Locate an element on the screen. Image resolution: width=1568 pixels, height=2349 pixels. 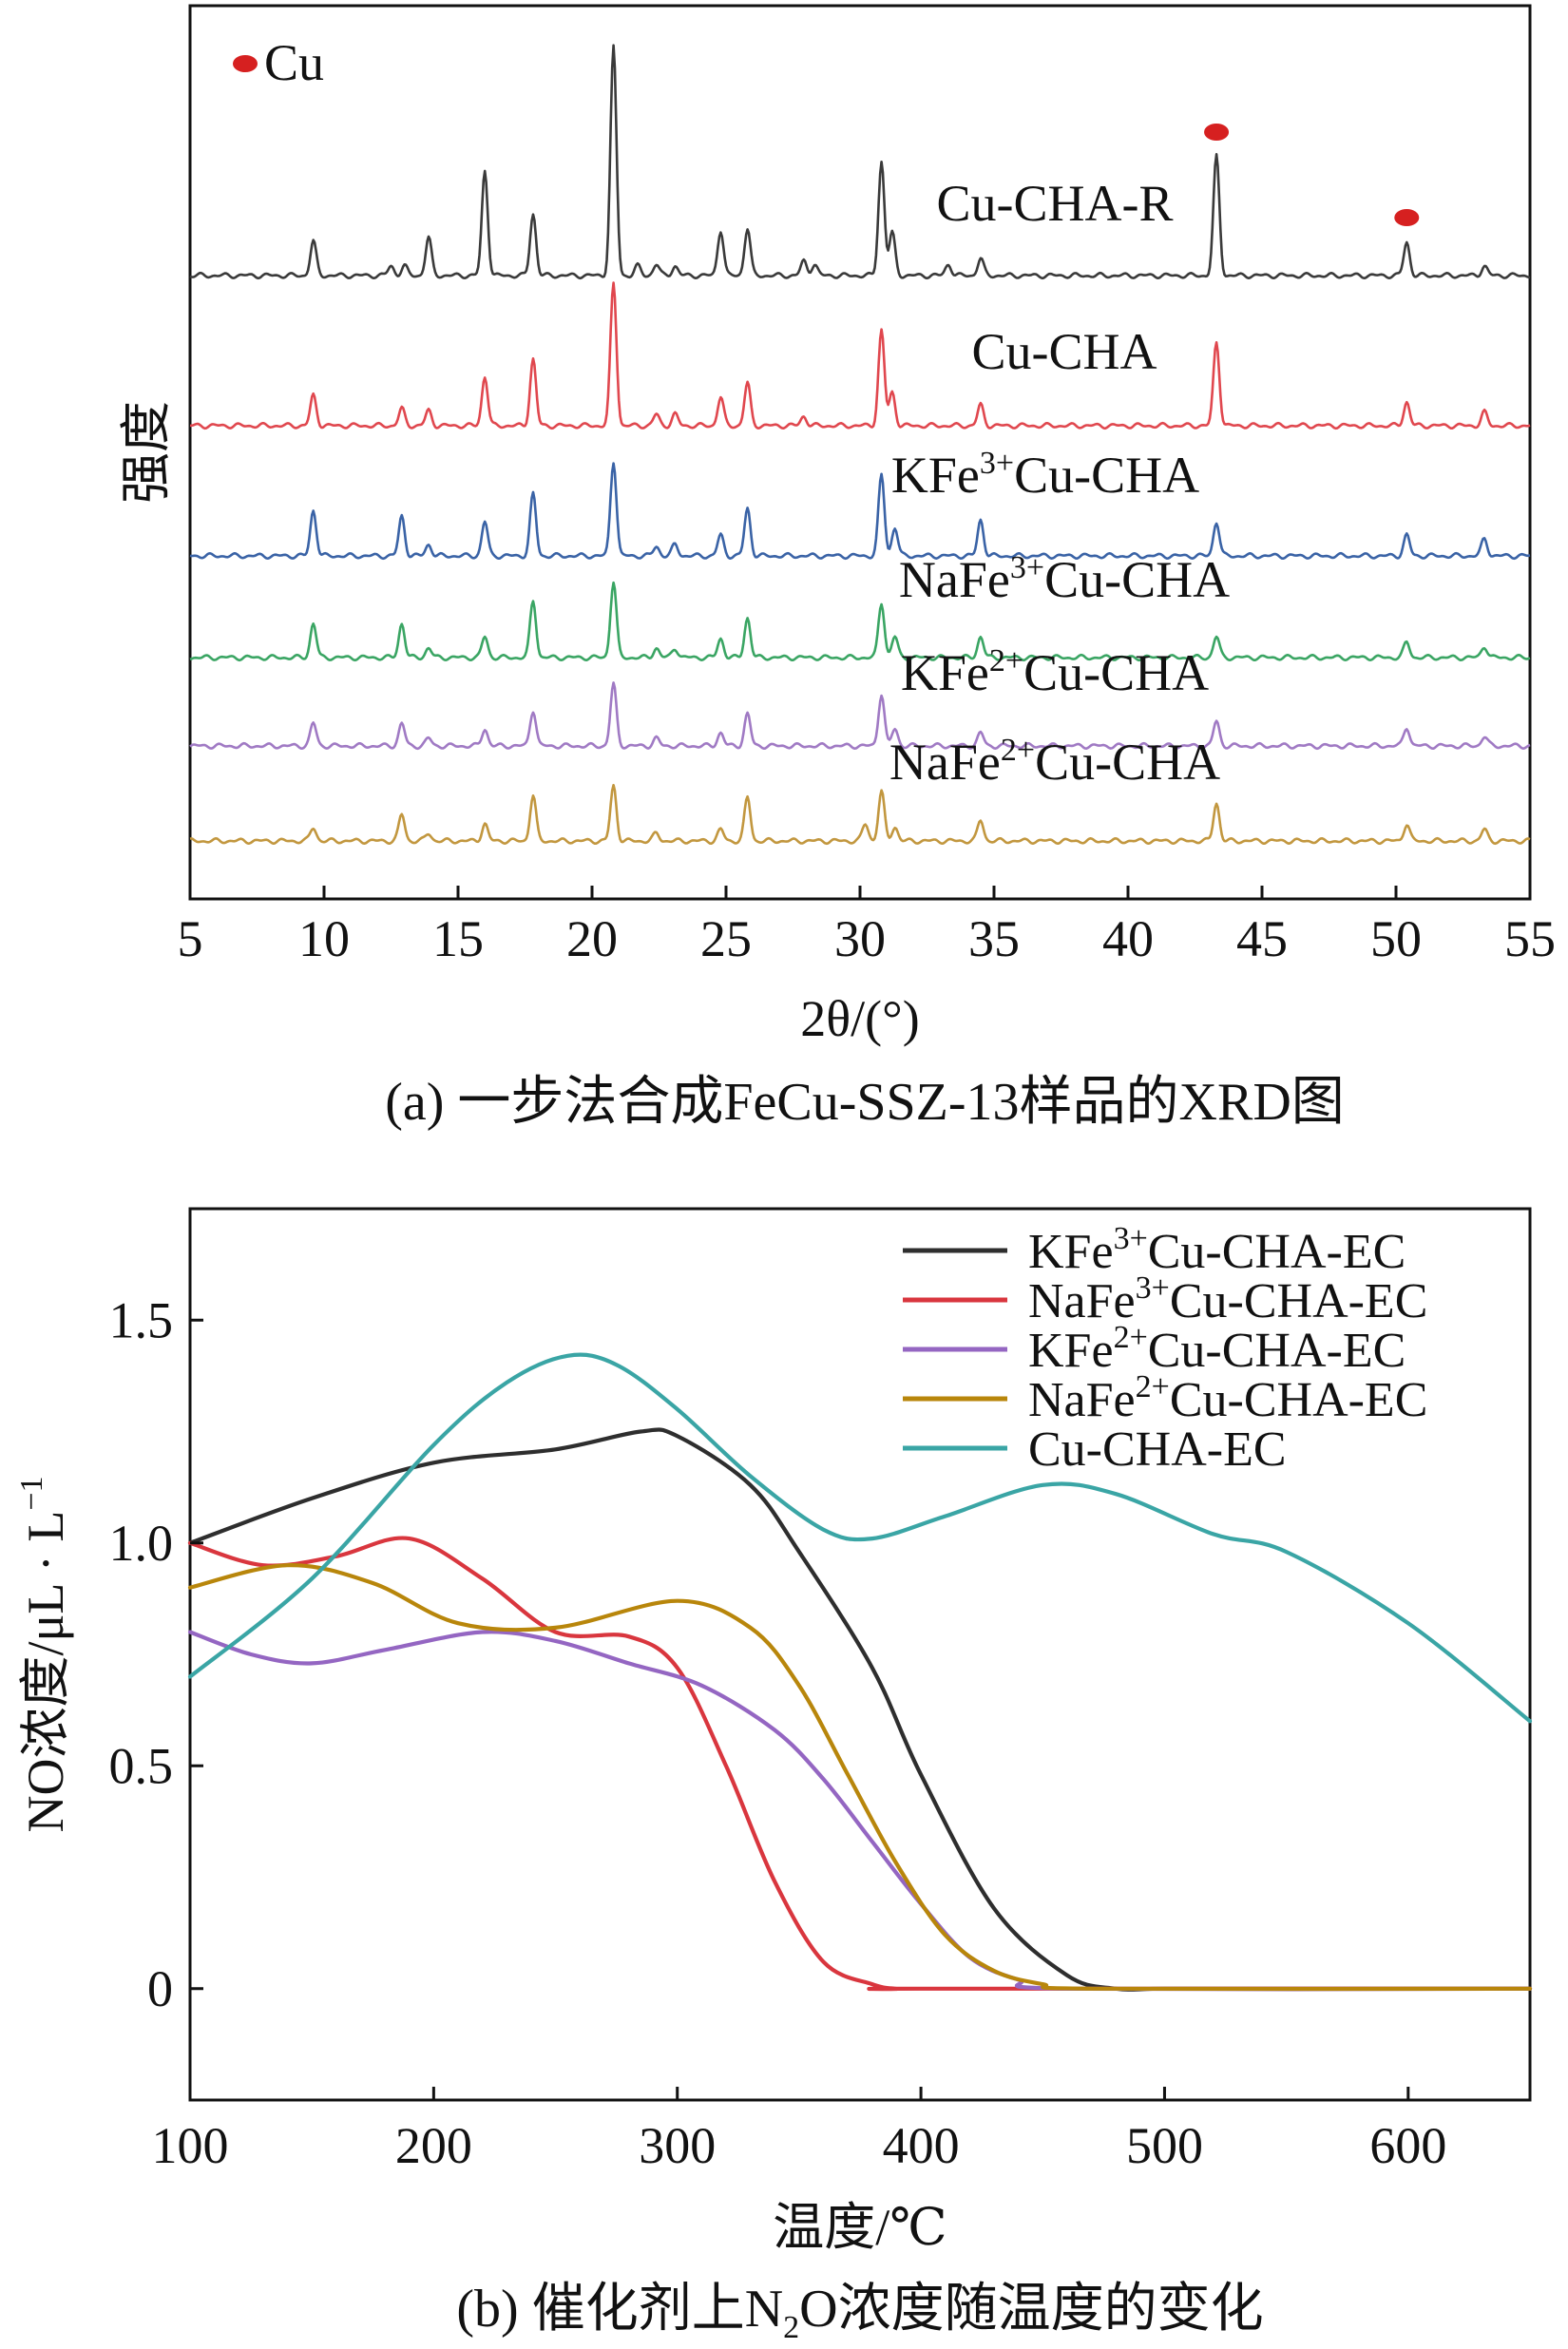
legend-label-nafe2pcu-cha-ec-sup: 2+ is located at coordinates (1153, 1386).